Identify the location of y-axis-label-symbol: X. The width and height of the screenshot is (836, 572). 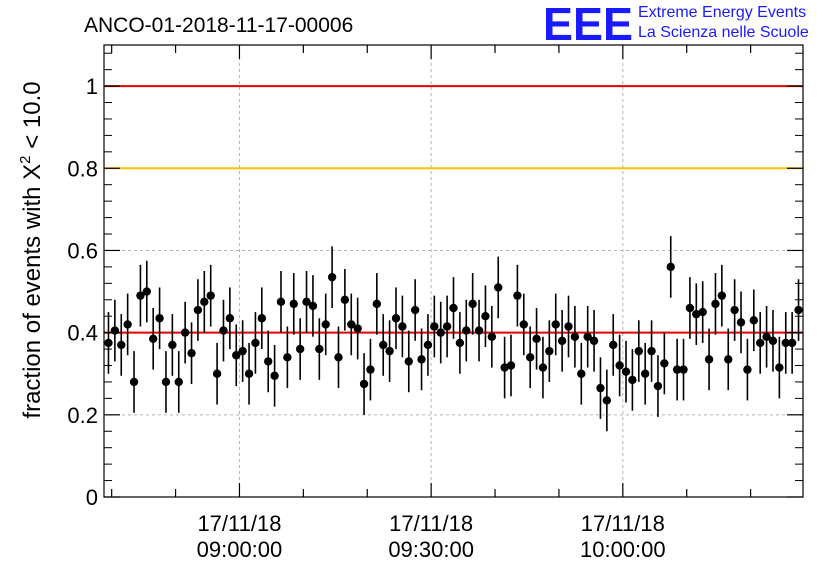
(32, 172).